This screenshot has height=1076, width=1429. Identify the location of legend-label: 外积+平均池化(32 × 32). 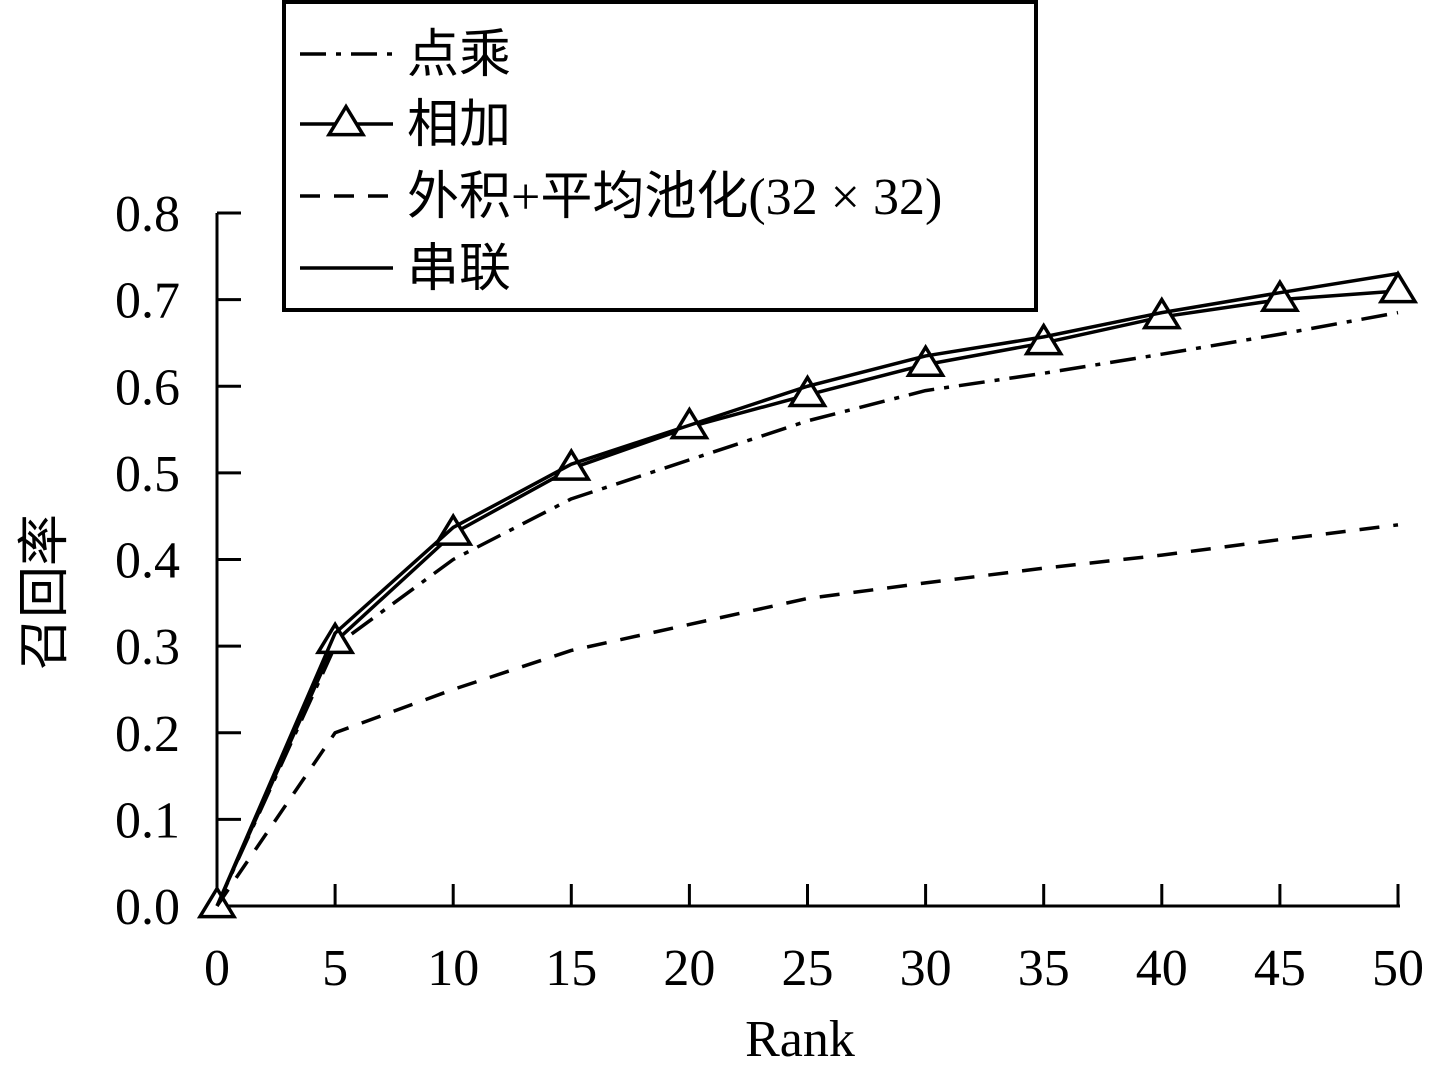
(674, 197).